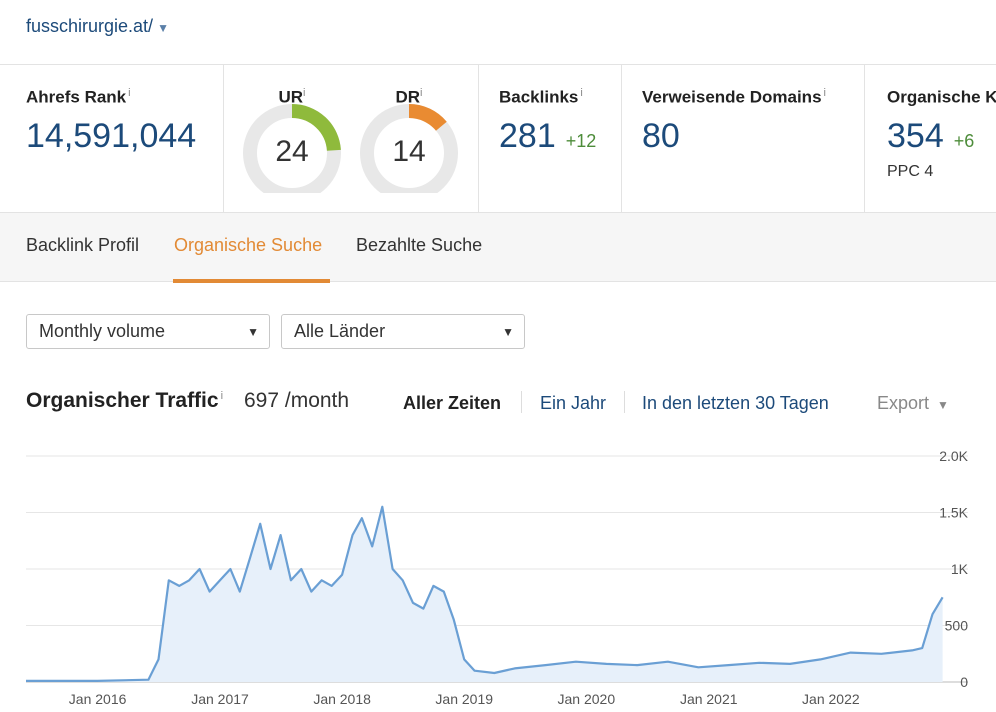 This screenshot has height=712, width=996. What do you see at coordinates (340, 331) in the screenshot?
I see `country-select-value: Alle Länder` at bounding box center [340, 331].